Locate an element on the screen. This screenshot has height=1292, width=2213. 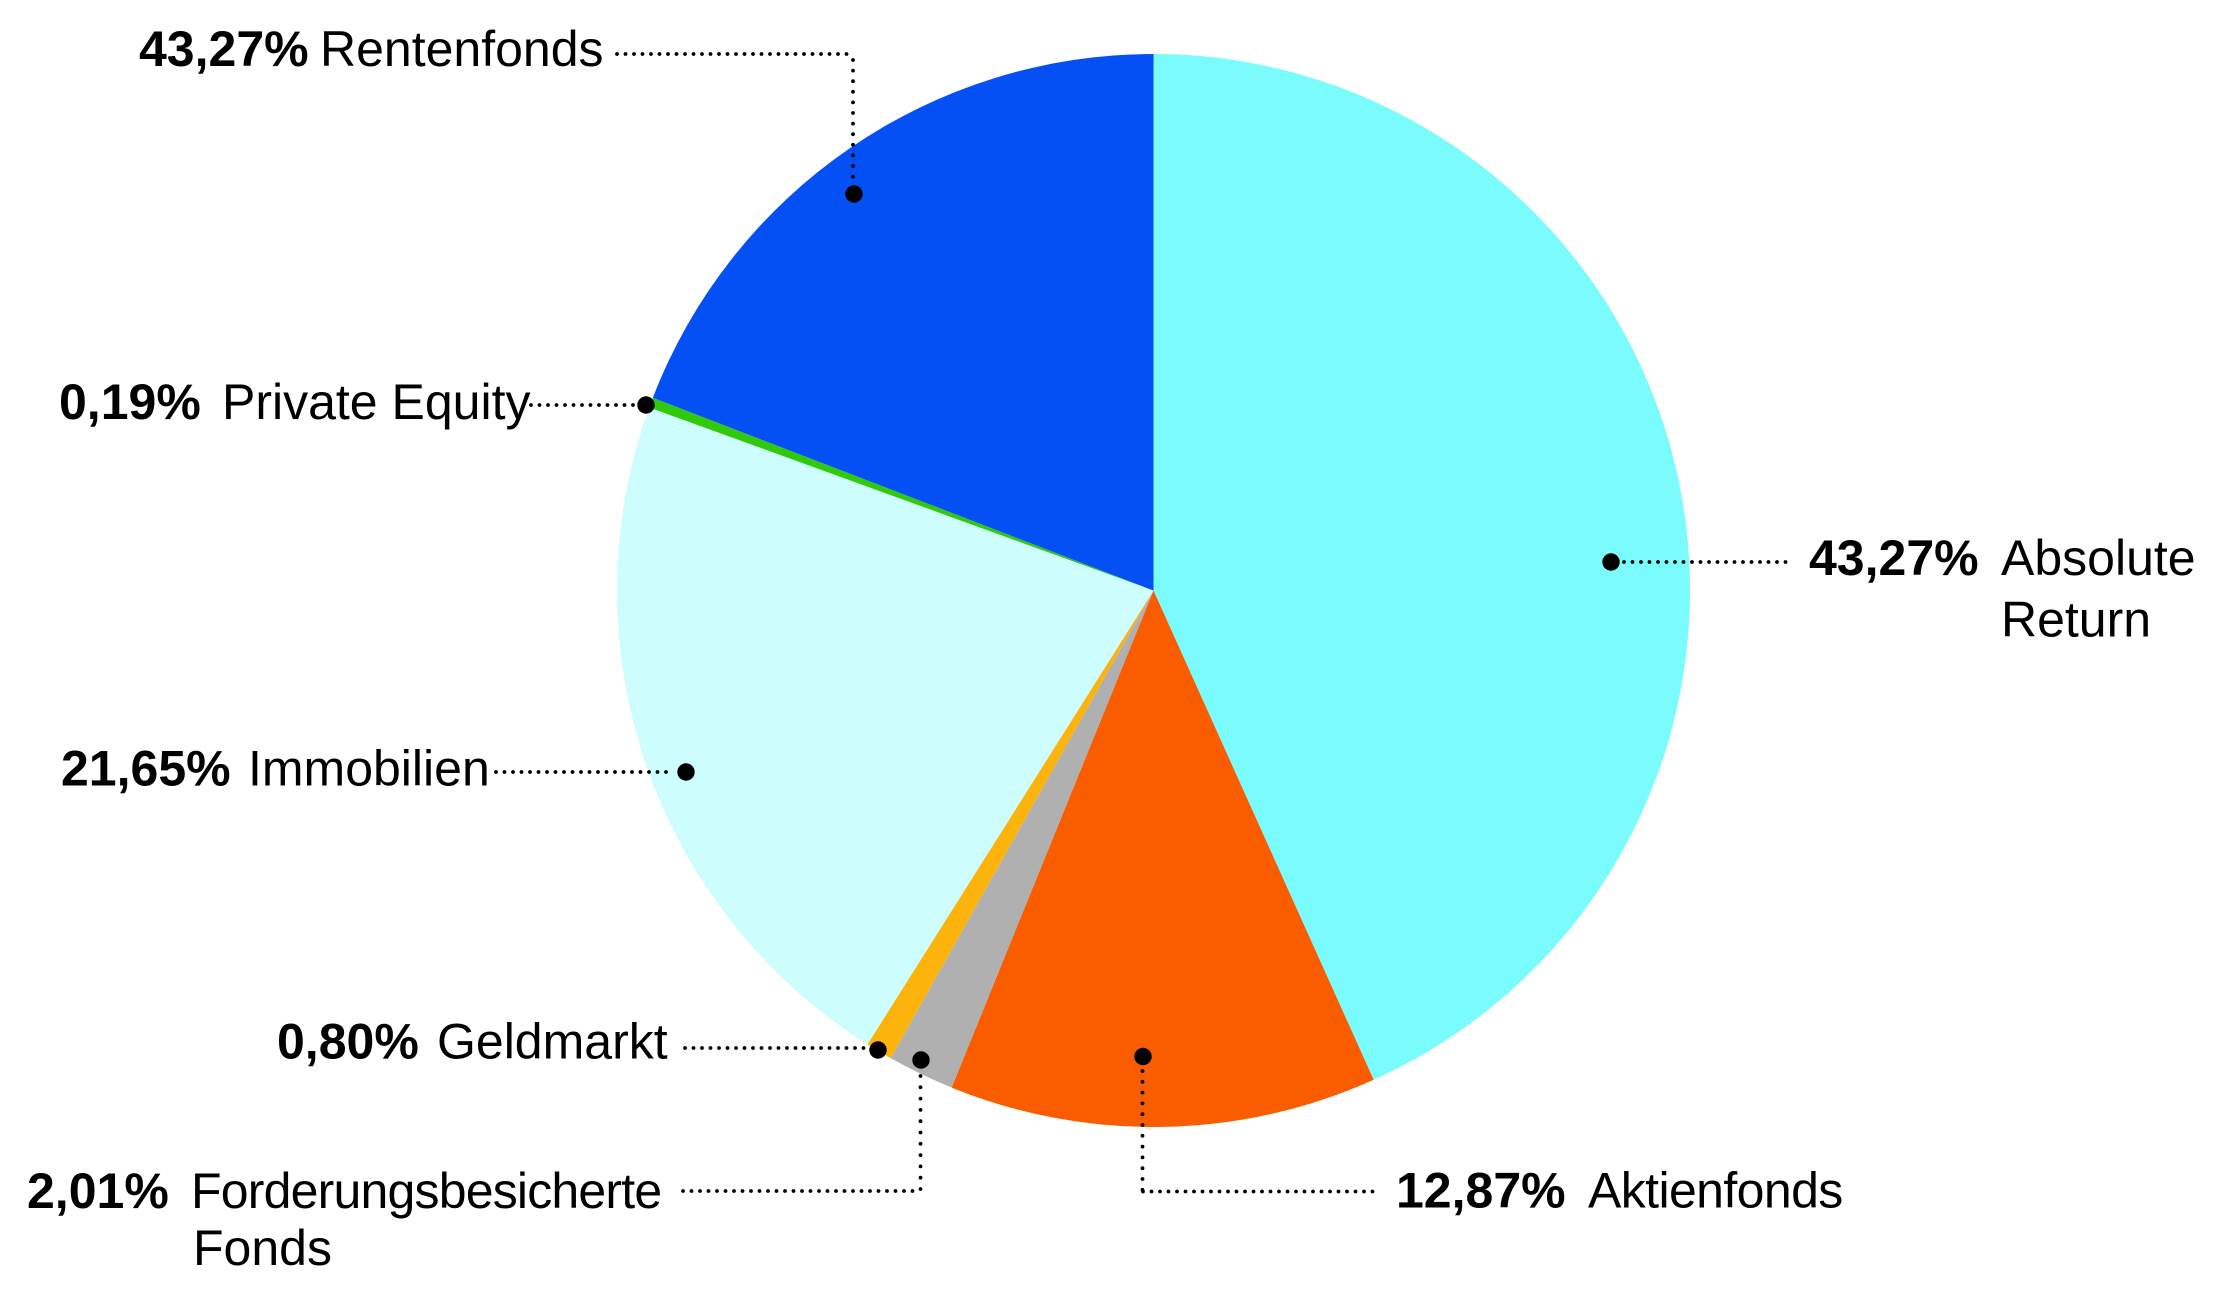
svg-text: Private Equity is located at coordinates (376, 402).